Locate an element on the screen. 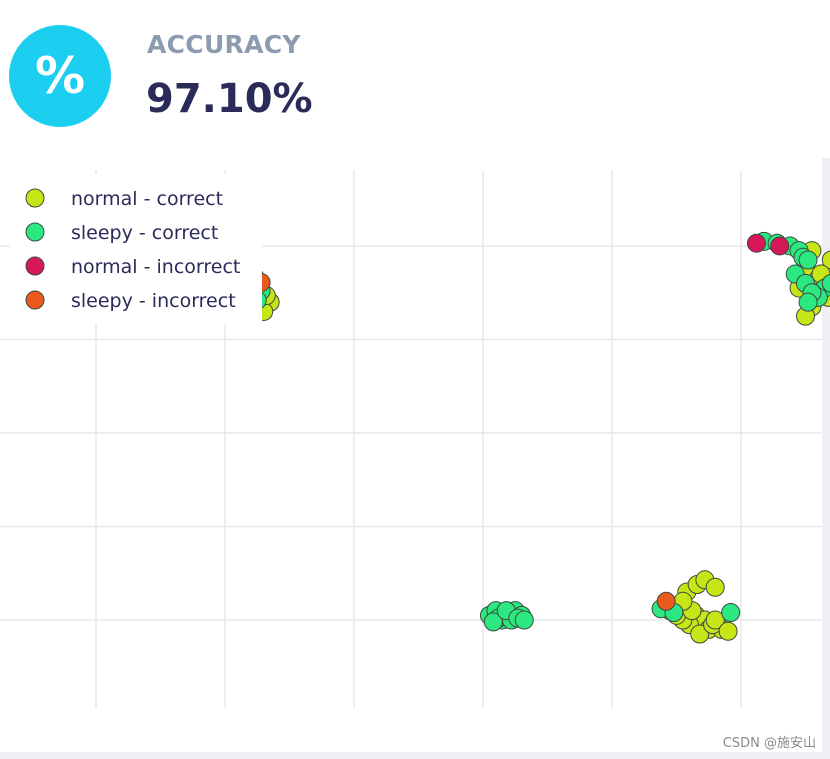 This screenshot has height=759, width=830. legend-item: normal - incorrect is located at coordinates (132, 267).